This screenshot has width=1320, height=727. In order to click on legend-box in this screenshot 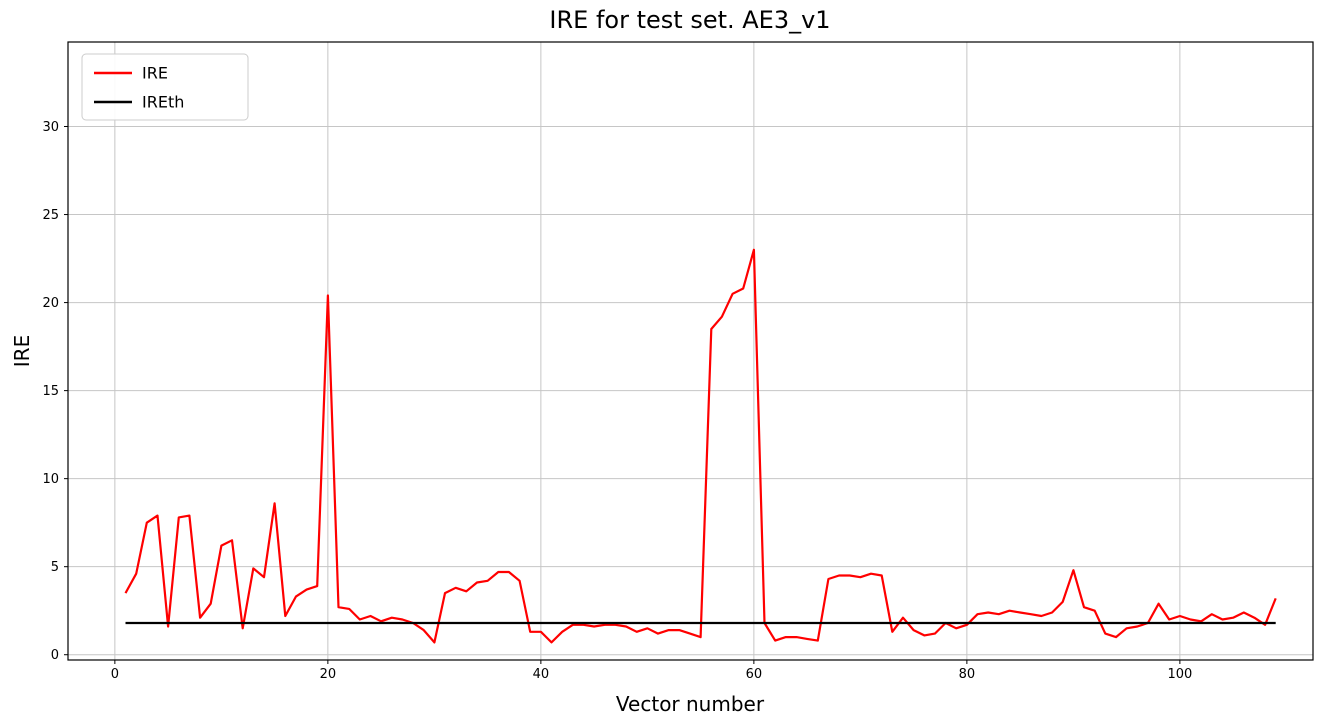, I will do `click(165, 87)`.